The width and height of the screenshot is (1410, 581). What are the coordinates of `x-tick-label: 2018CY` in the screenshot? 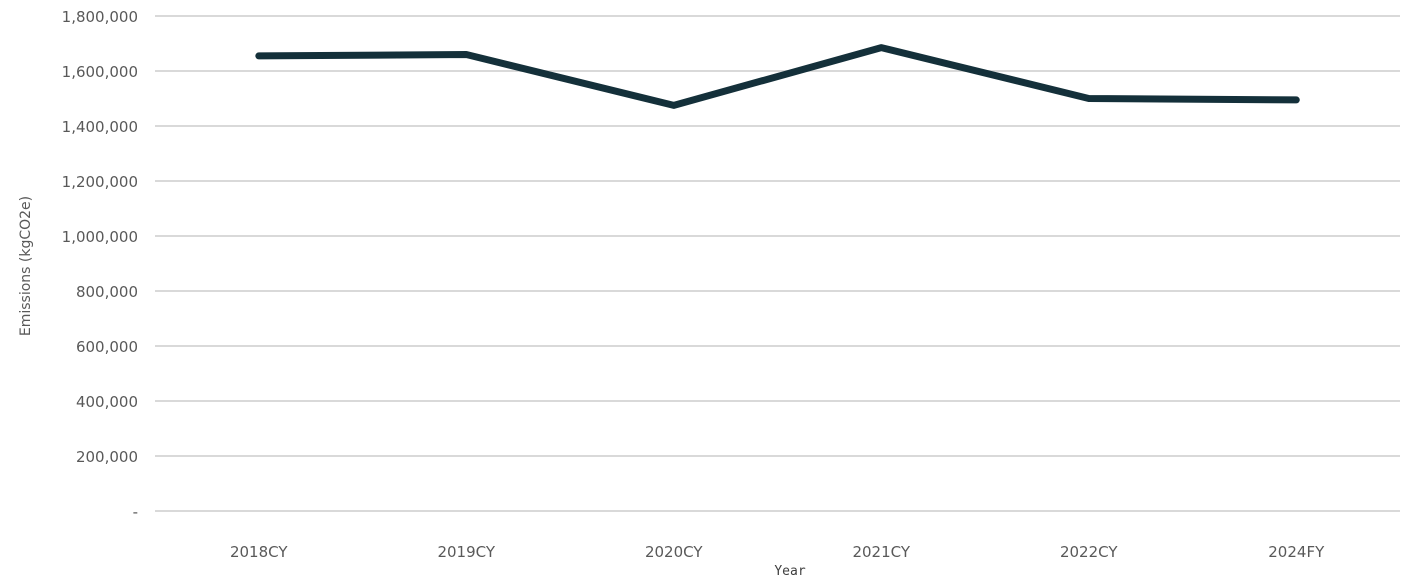 It's located at (259, 552).